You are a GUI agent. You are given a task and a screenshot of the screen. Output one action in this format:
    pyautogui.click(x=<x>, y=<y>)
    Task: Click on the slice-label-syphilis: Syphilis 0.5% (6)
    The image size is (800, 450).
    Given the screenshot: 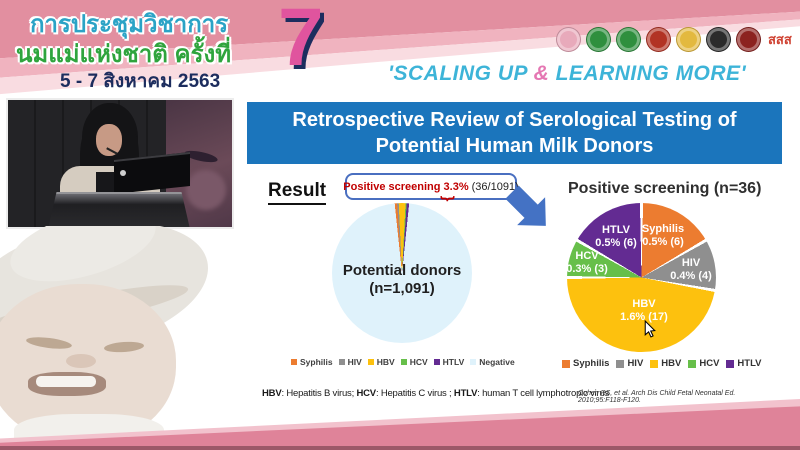 What is the action you would take?
    pyautogui.click(x=663, y=236)
    